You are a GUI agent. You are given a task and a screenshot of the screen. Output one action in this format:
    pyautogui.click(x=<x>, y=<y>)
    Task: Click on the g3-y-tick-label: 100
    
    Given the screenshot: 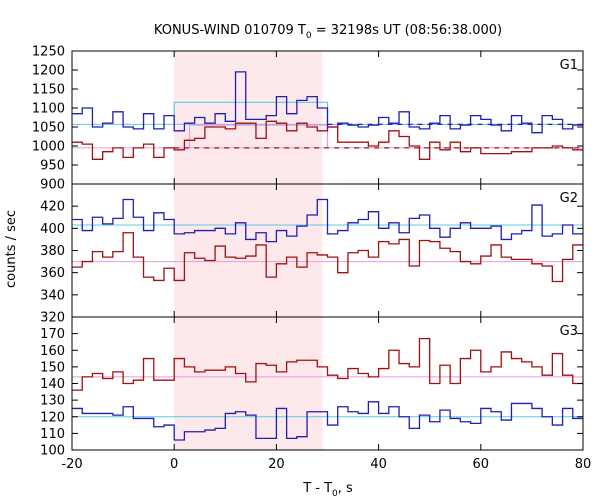 What is the action you would take?
    pyautogui.click(x=52, y=451)
    